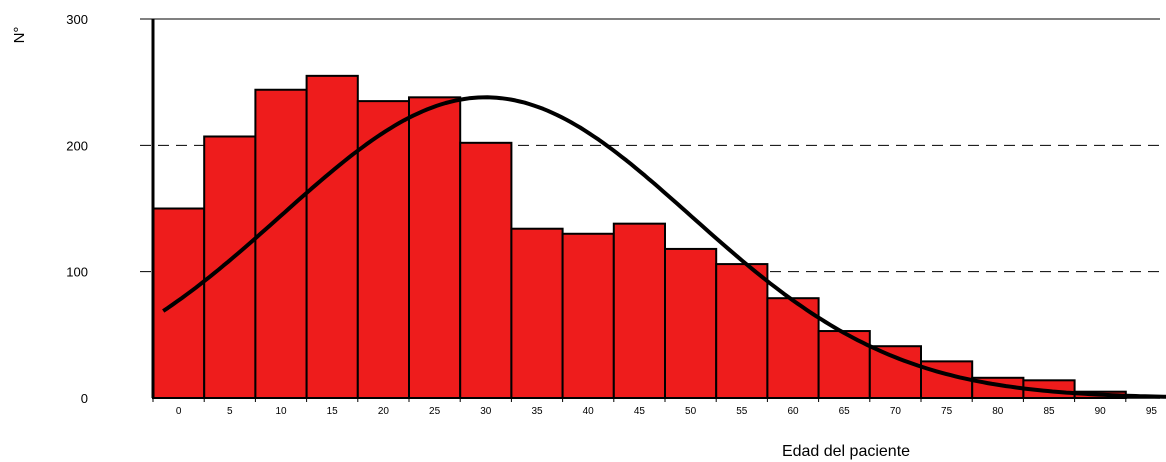 This screenshot has height=462, width=1166. What do you see at coordinates (1049, 411) in the screenshot?
I see `x-tick-label-85: 85` at bounding box center [1049, 411].